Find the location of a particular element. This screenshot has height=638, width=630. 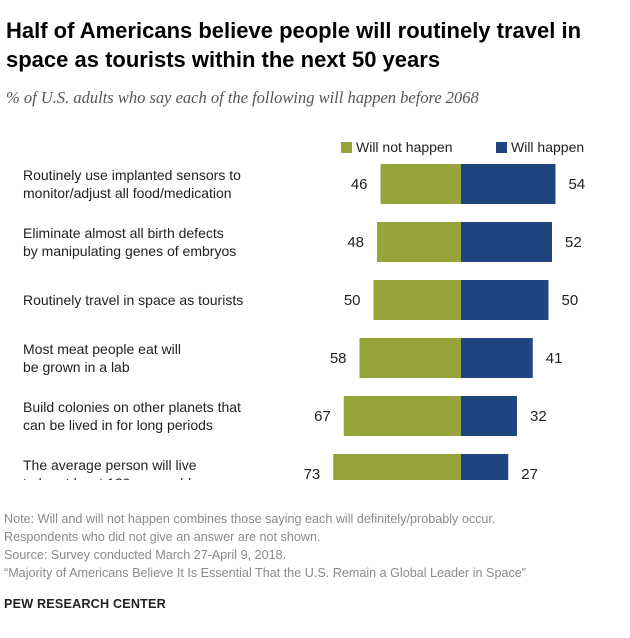

value-label-will-not: 48 is located at coordinates (355, 242).